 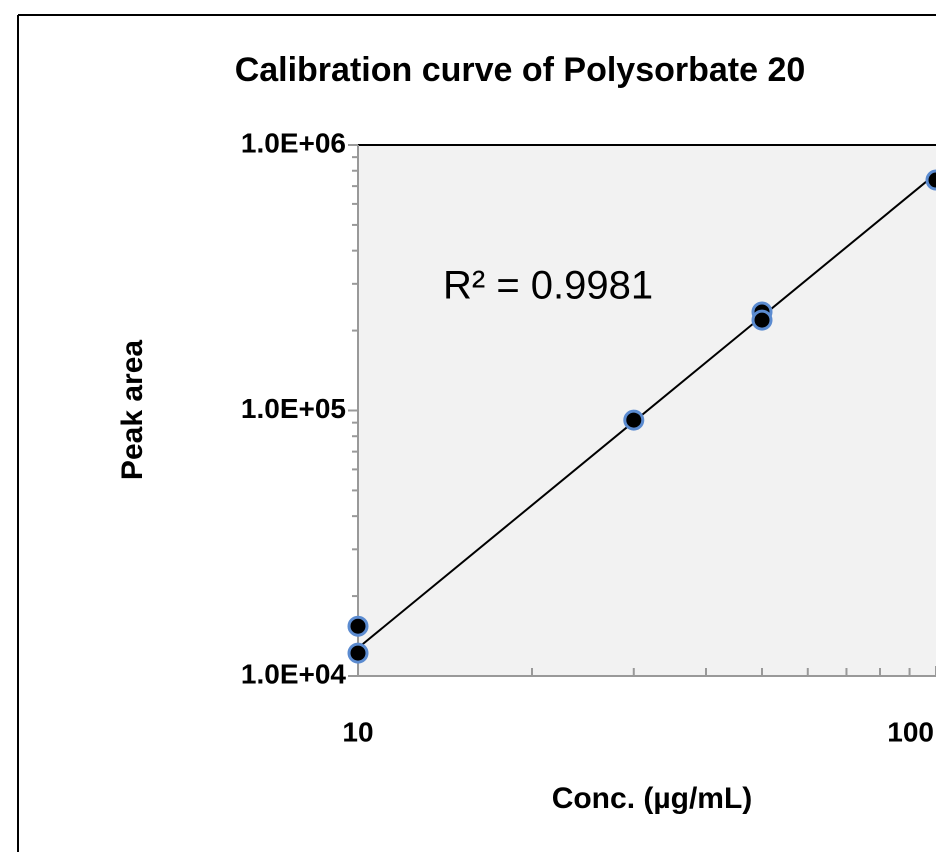 I want to click on chart-title: Calibration curve of Polysorbate 20, so click(x=520, y=70).